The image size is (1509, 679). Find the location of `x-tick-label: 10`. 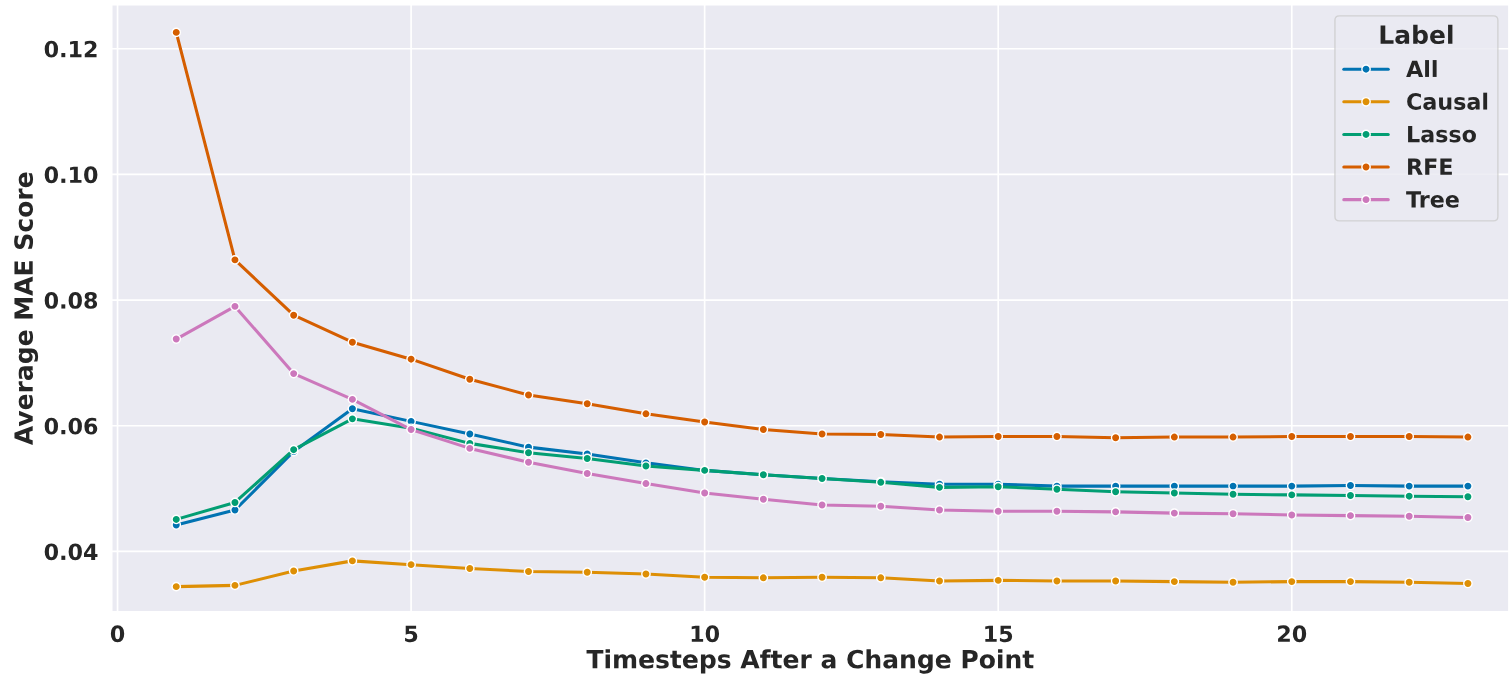

x-tick-label: 10 is located at coordinates (705, 634).